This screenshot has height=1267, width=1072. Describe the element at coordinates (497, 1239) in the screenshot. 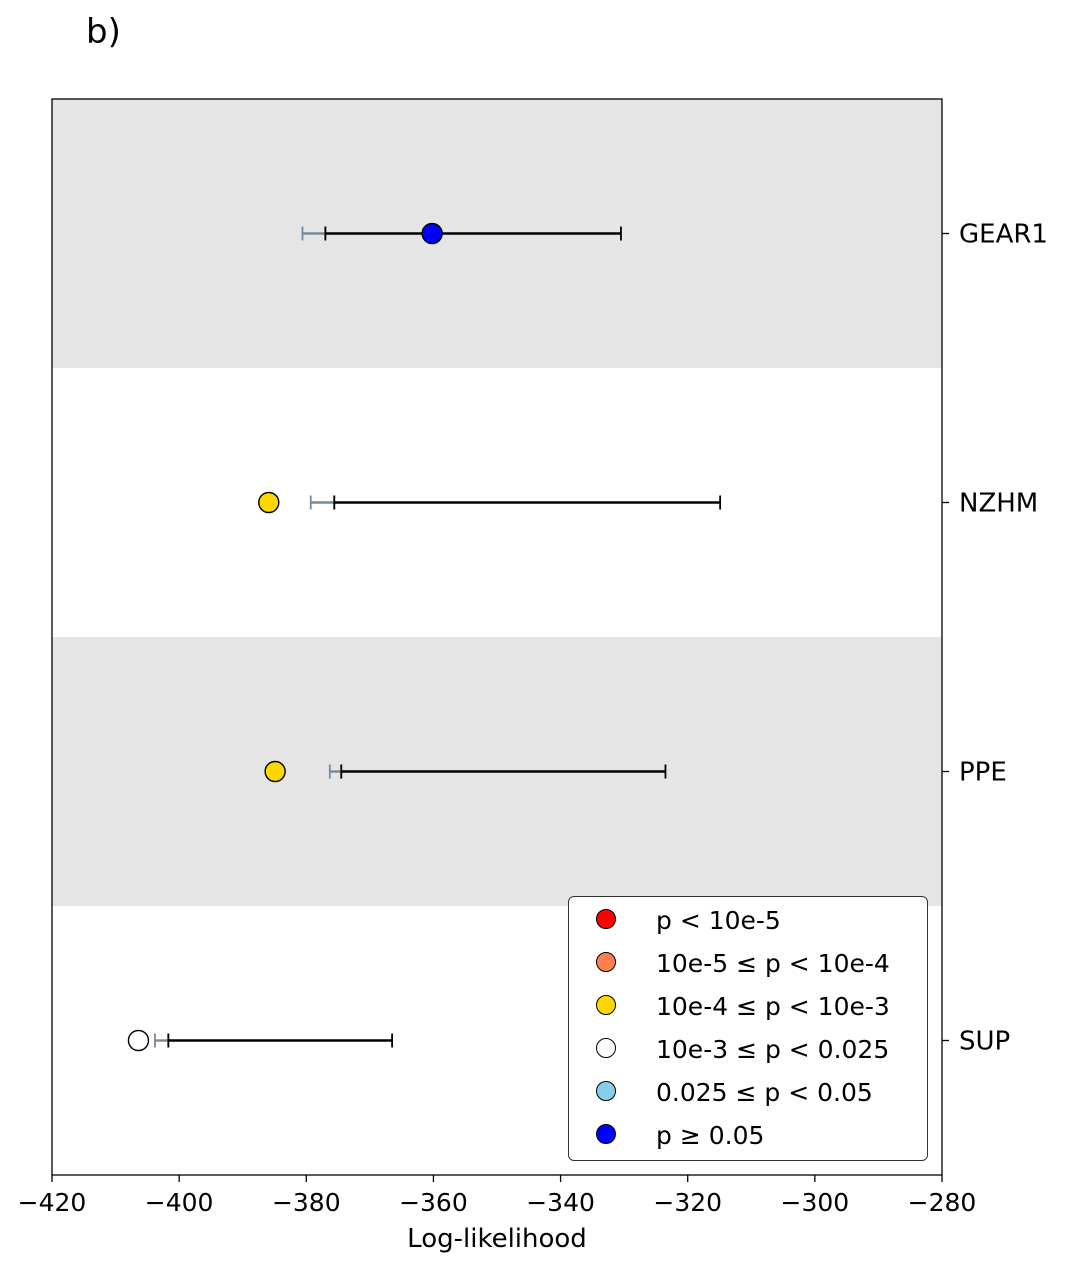

I see `x-axis-label: Log-likelihood` at that location.